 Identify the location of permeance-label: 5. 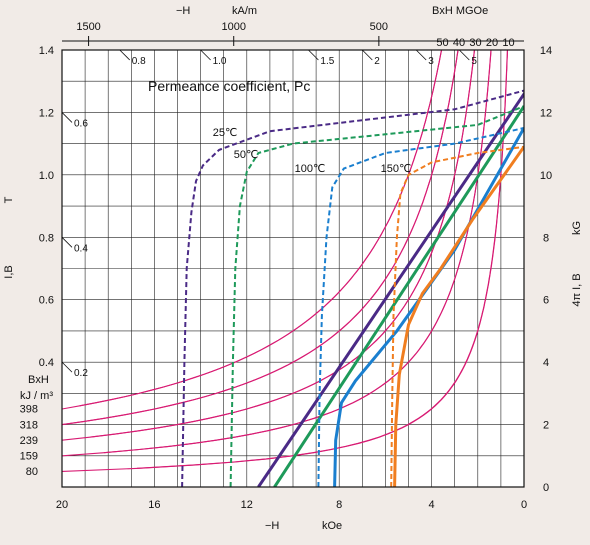
(474, 61).